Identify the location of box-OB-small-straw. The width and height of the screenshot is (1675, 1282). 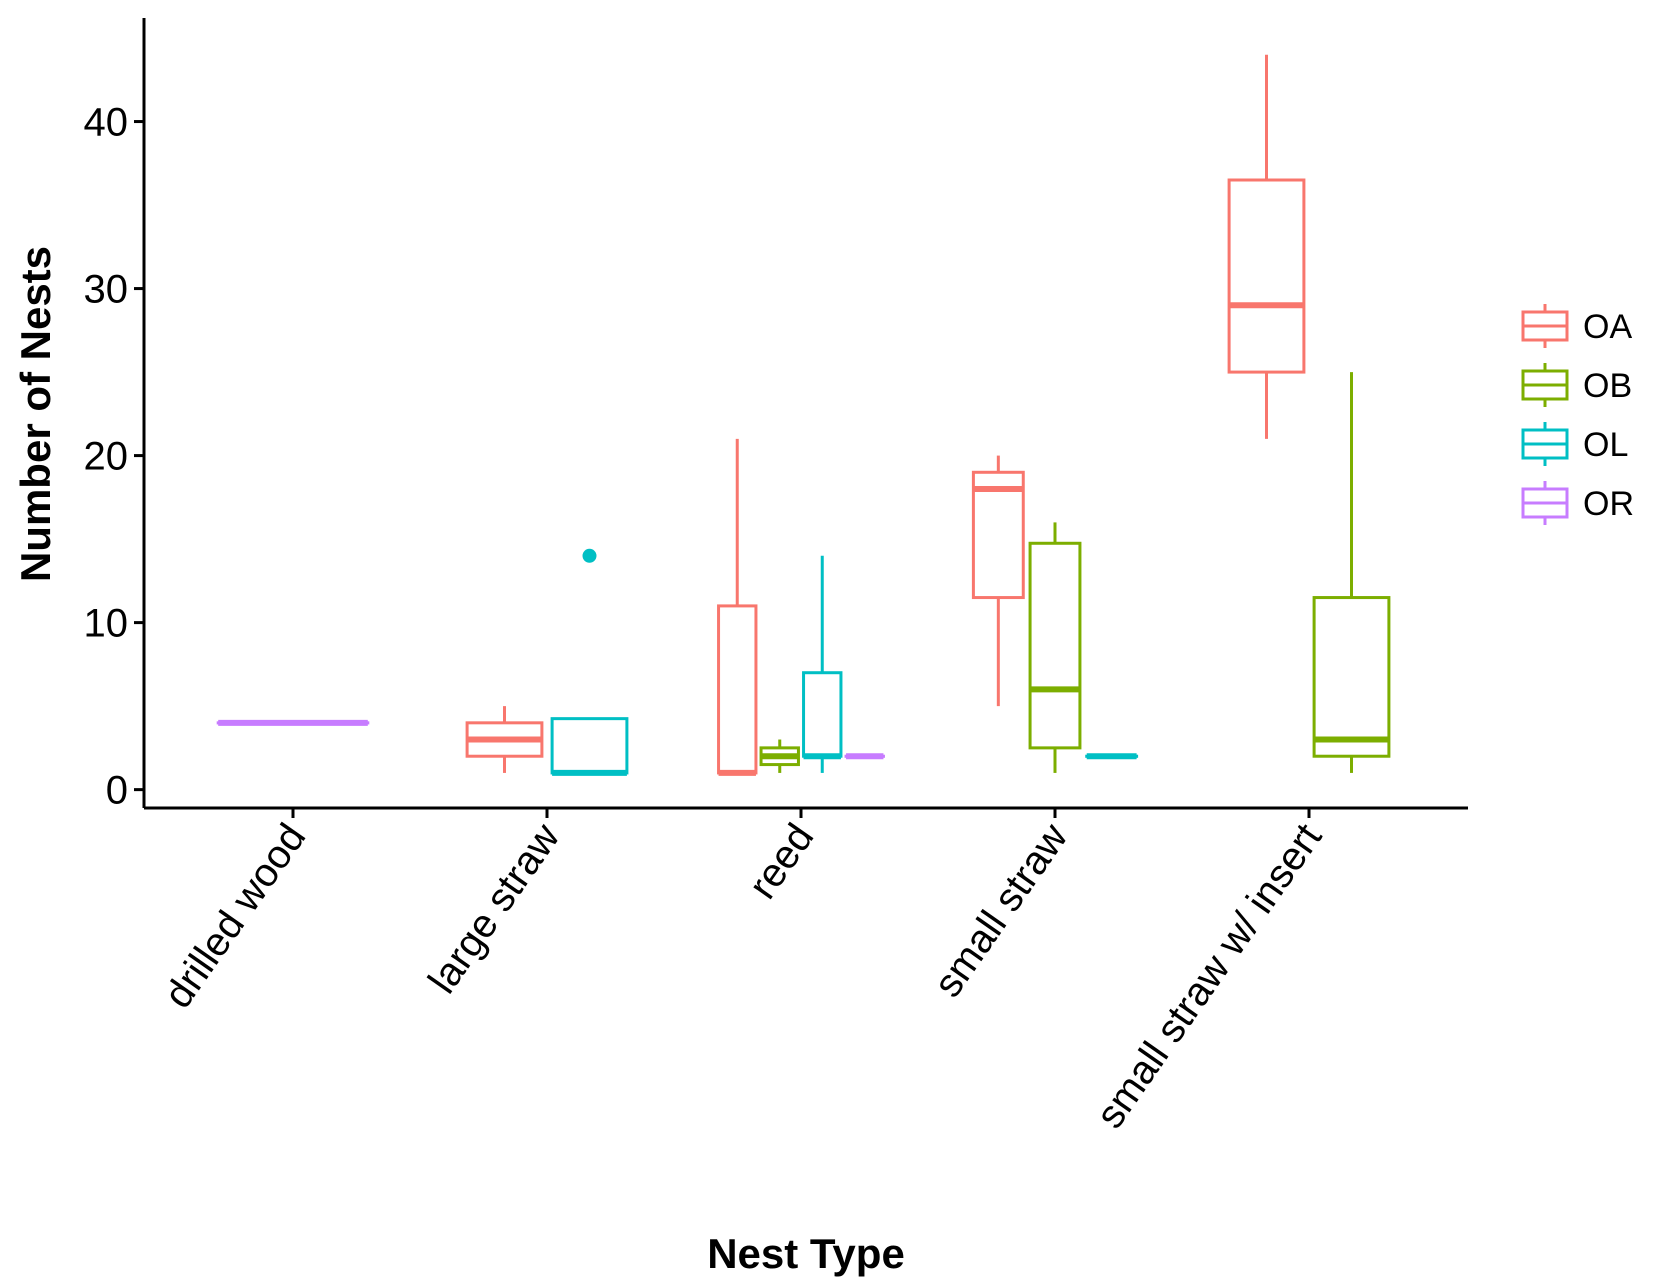
(1055, 647).